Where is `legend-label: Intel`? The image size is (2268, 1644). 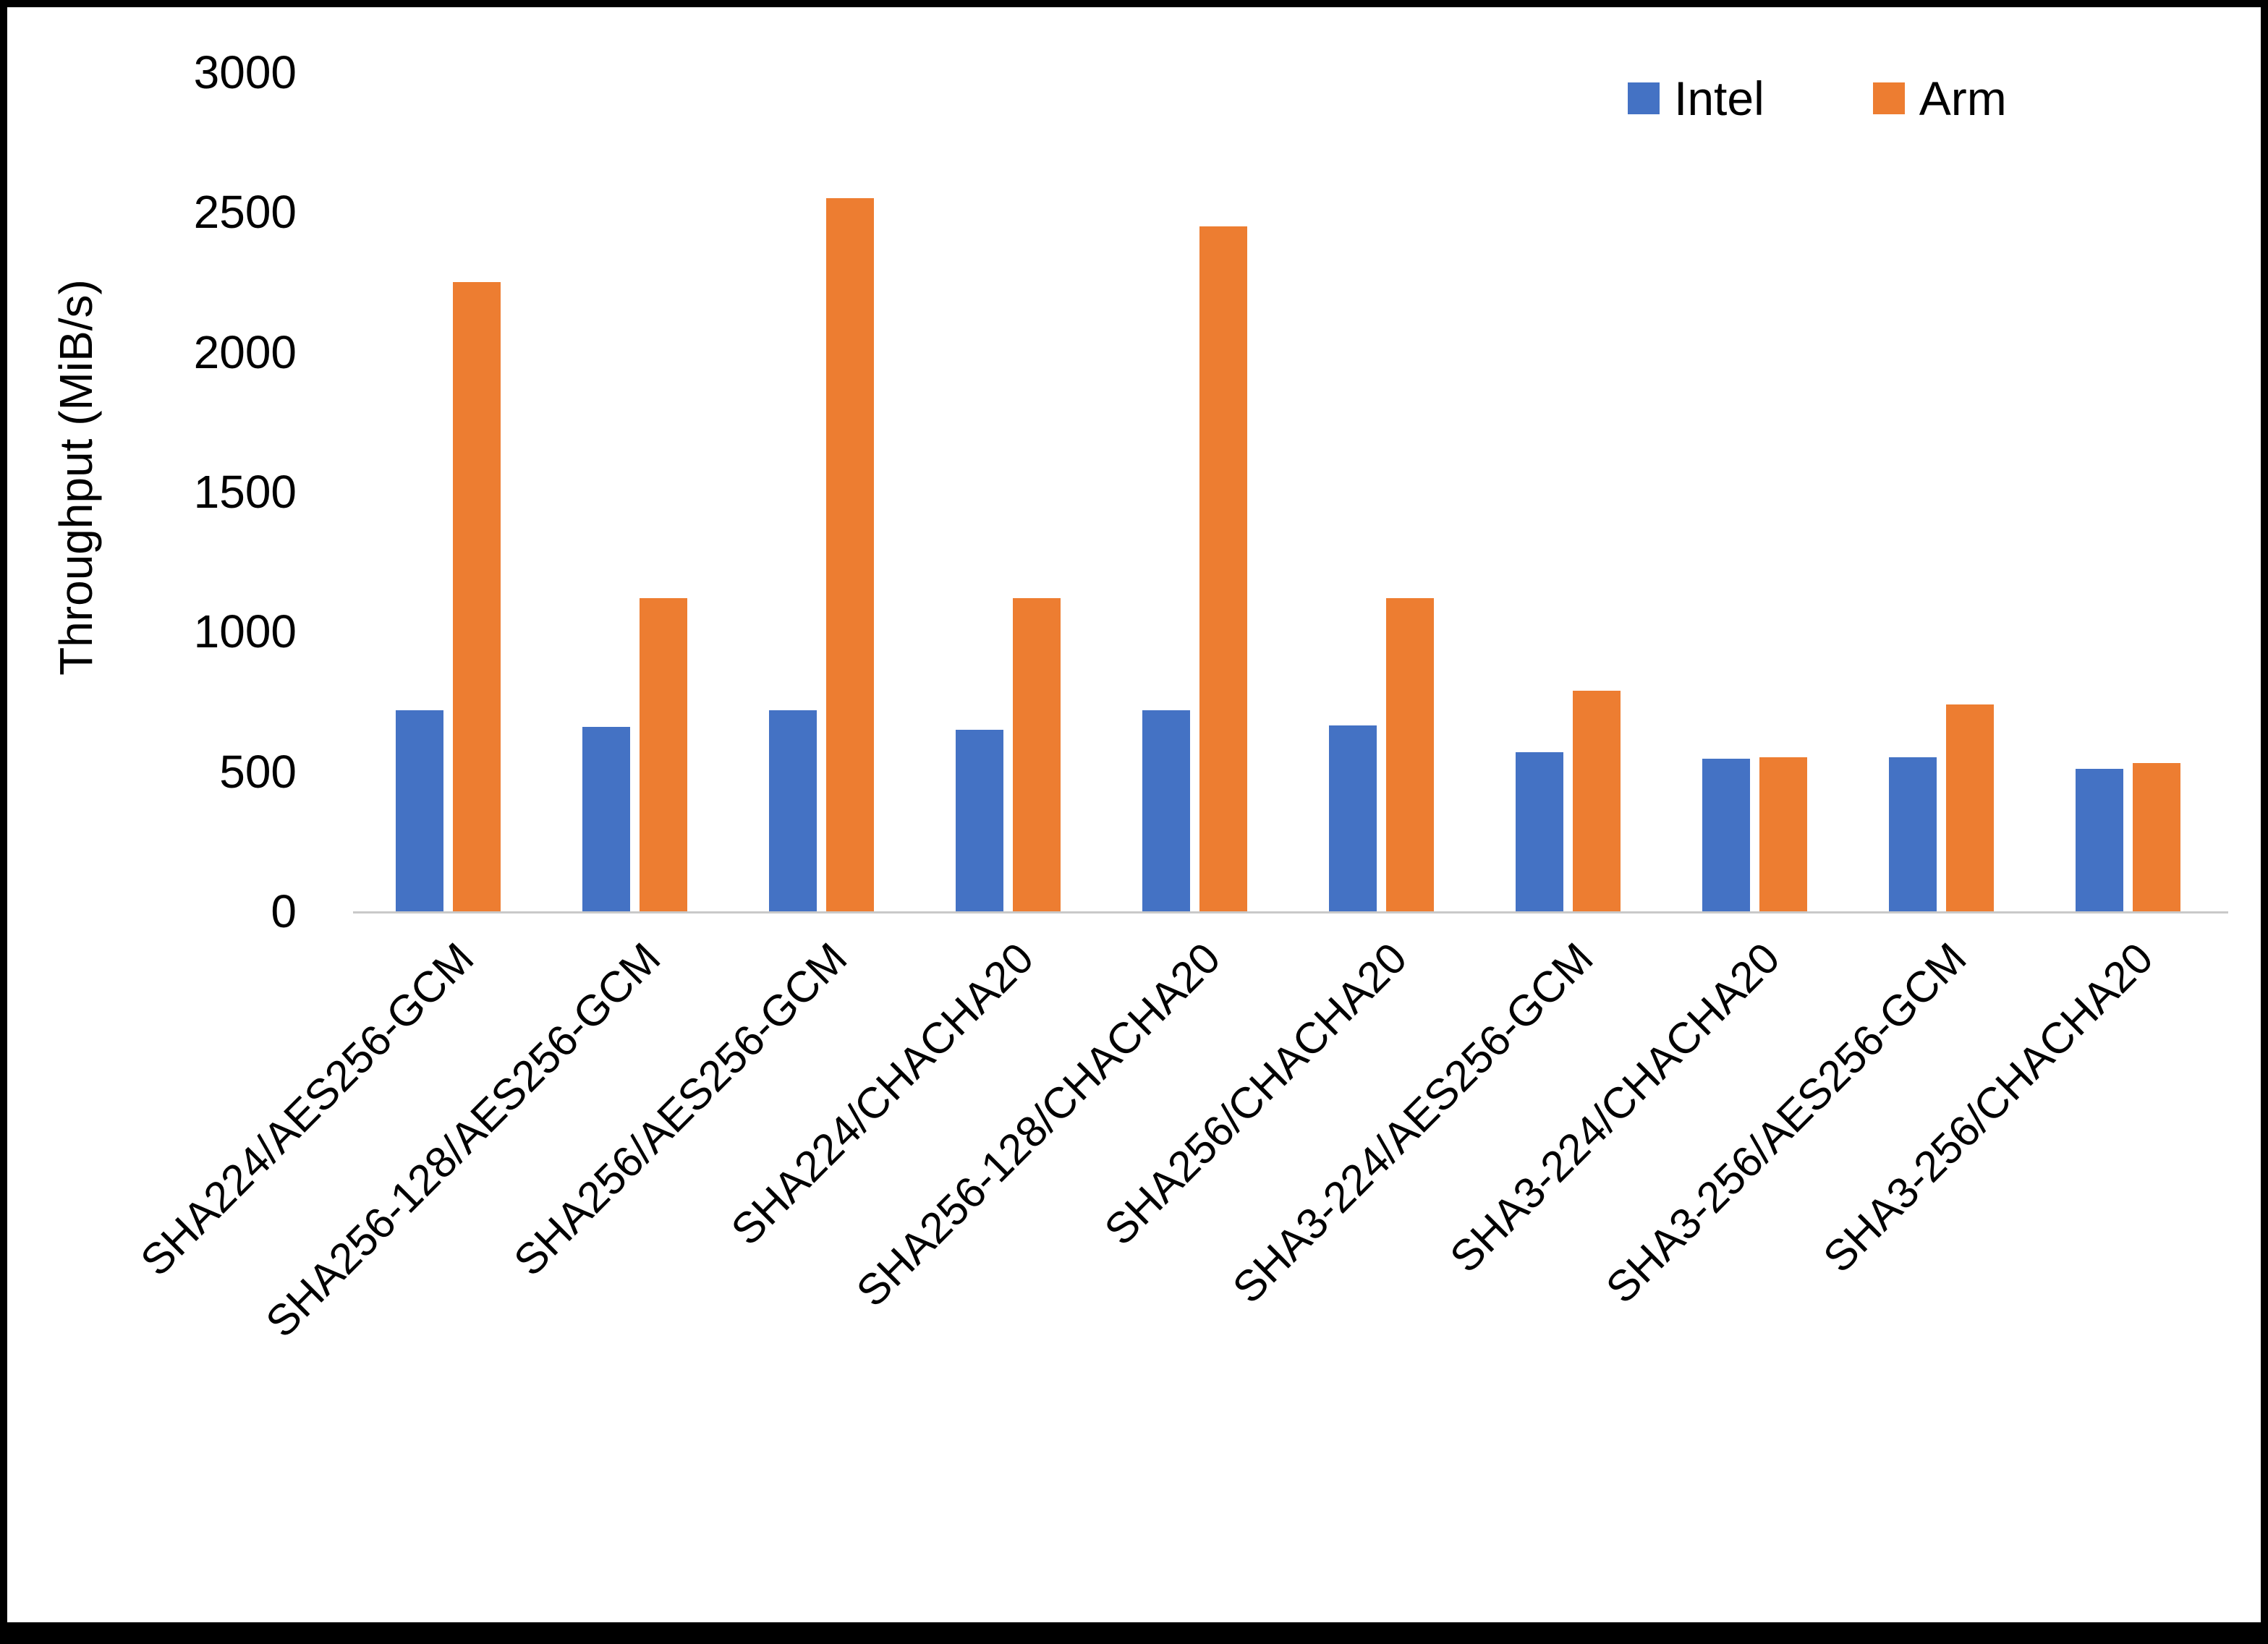
legend-label: Intel is located at coordinates (1719, 98).